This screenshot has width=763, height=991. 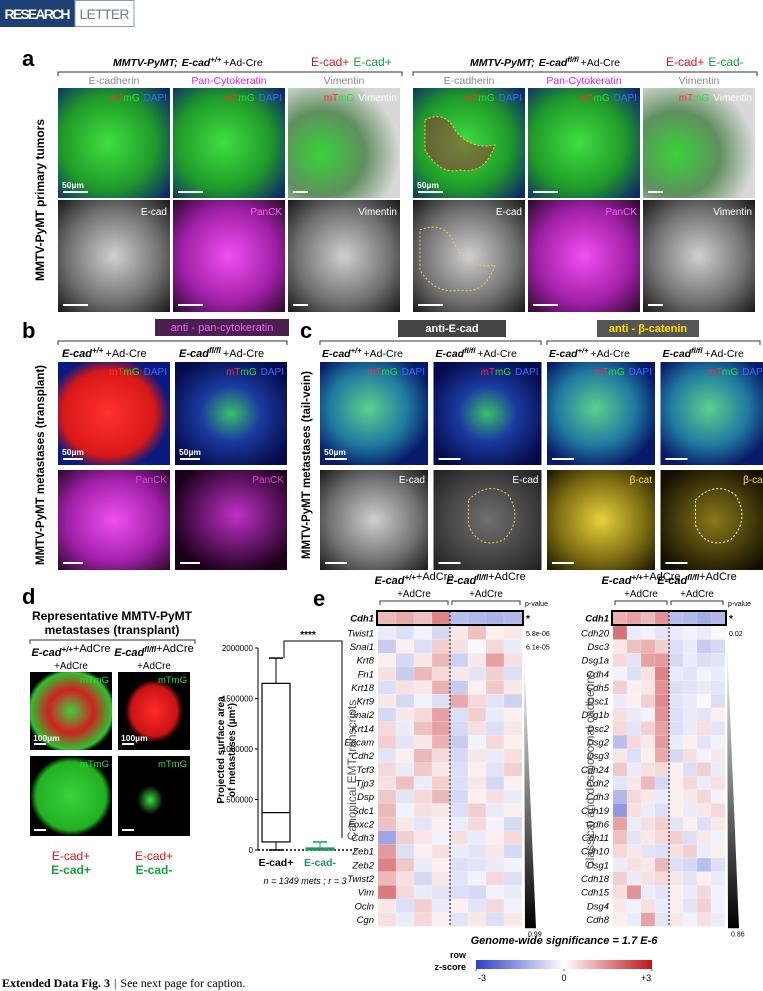 I want to click on panel-label: a, so click(x=28, y=58).